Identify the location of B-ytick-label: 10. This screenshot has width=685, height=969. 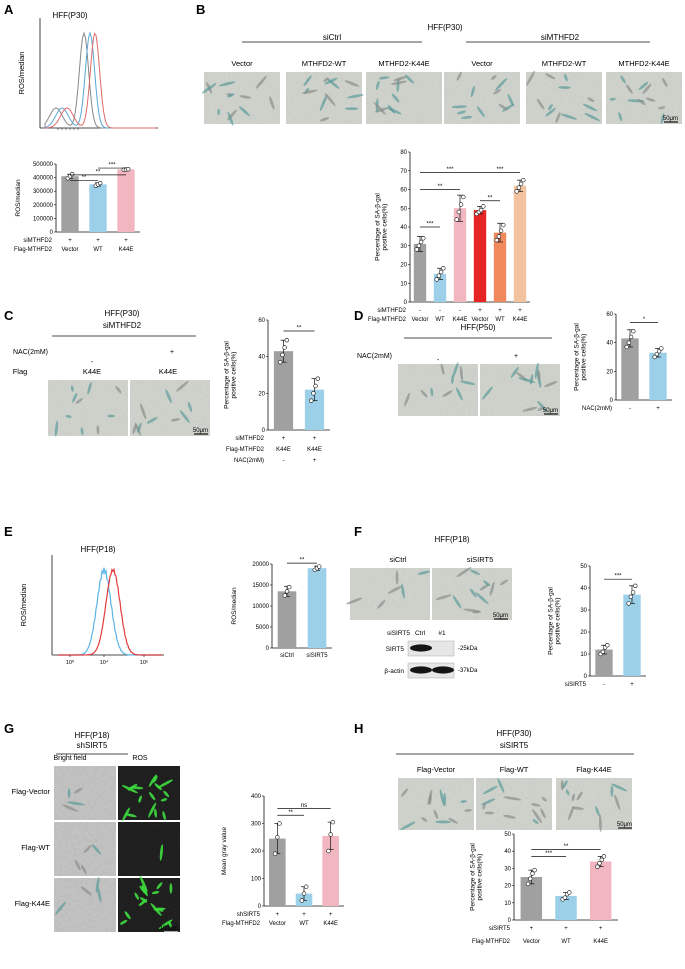
(403, 284).